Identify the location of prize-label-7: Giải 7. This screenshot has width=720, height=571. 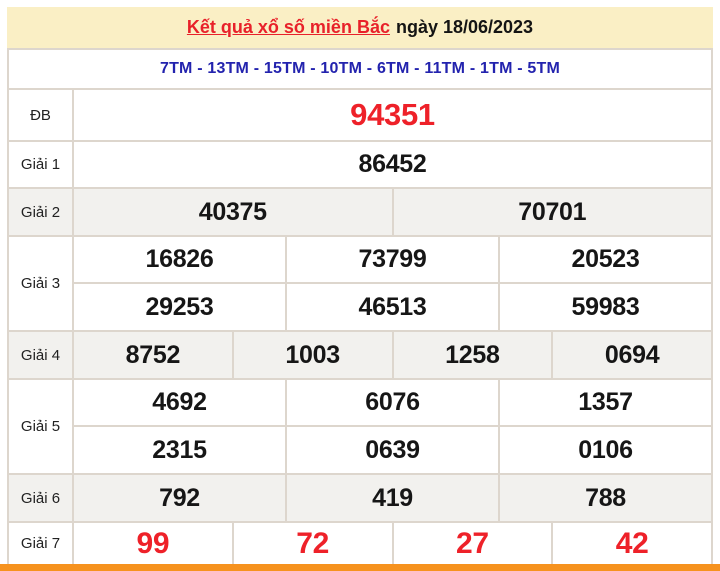
(40, 543).